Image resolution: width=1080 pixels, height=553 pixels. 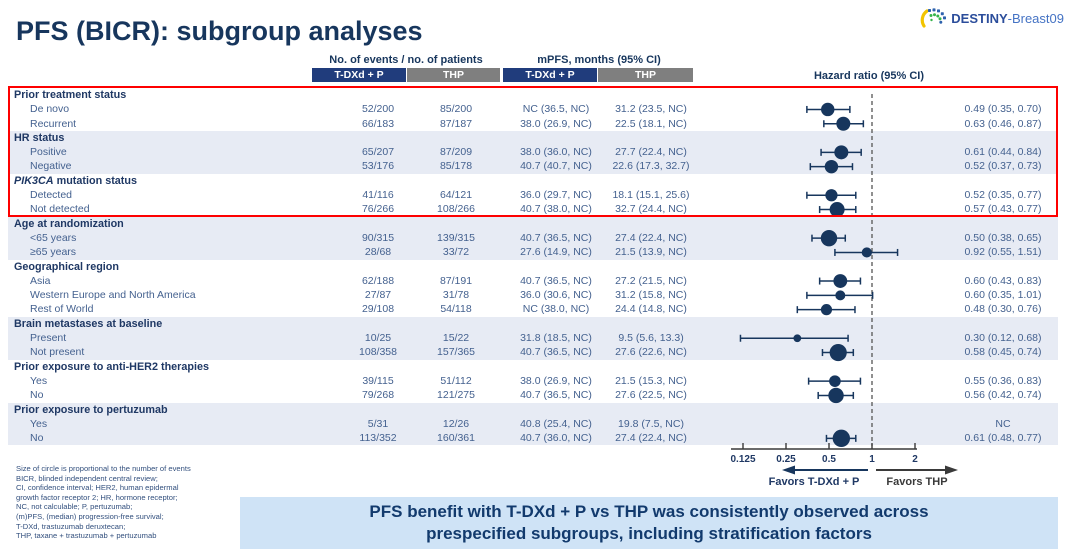 What do you see at coordinates (456, 423) in the screenshot?
I see `events-thp-cell: 12/26` at bounding box center [456, 423].